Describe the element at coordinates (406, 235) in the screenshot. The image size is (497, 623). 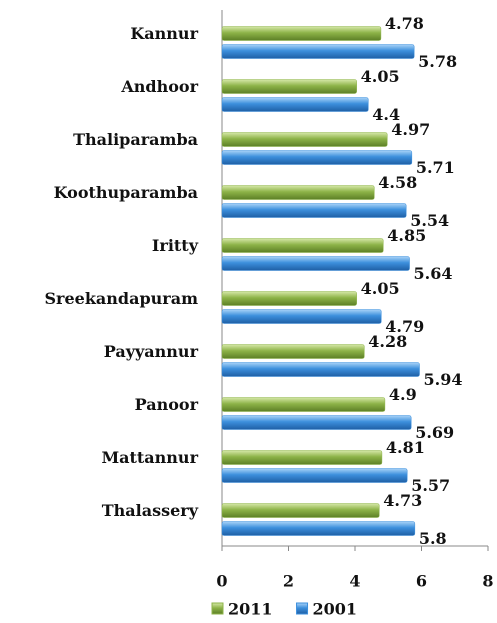
I see `value-label: 4.85` at that location.